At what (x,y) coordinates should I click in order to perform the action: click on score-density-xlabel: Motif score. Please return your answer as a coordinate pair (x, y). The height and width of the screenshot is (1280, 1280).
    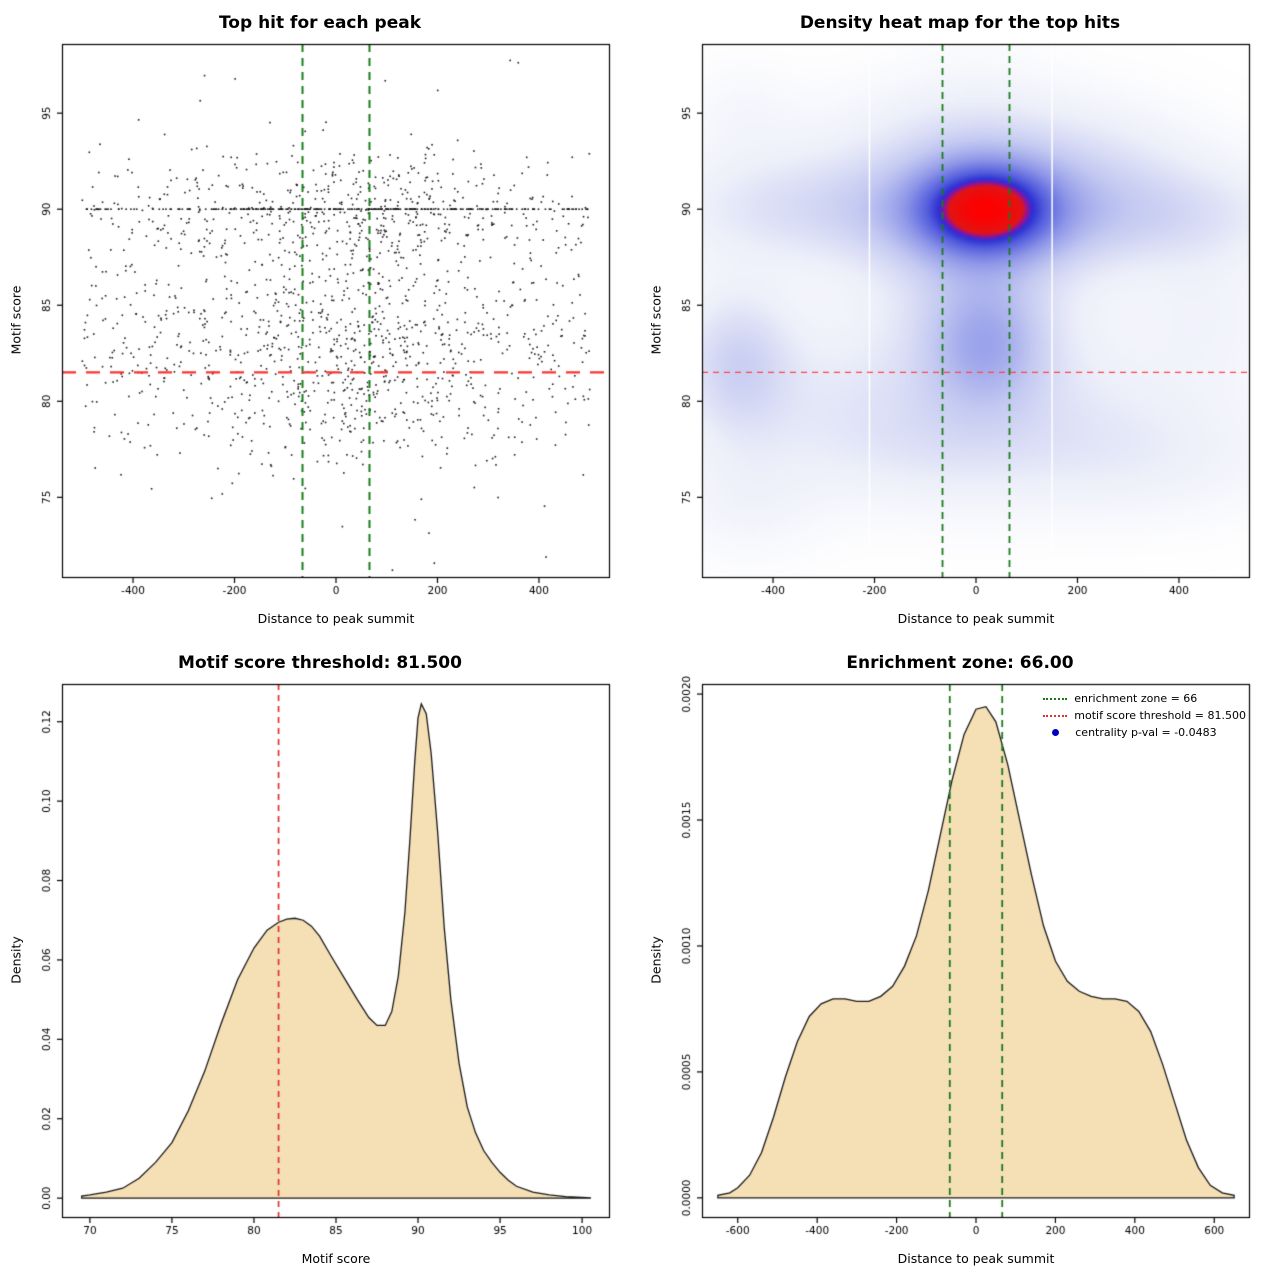
    Looking at the image, I should click on (336, 1258).